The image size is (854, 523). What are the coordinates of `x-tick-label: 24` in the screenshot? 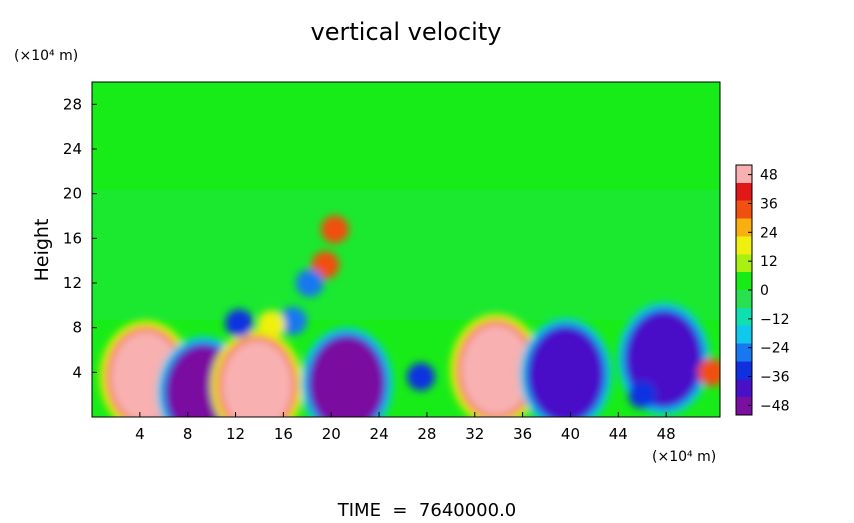 It's located at (379, 434).